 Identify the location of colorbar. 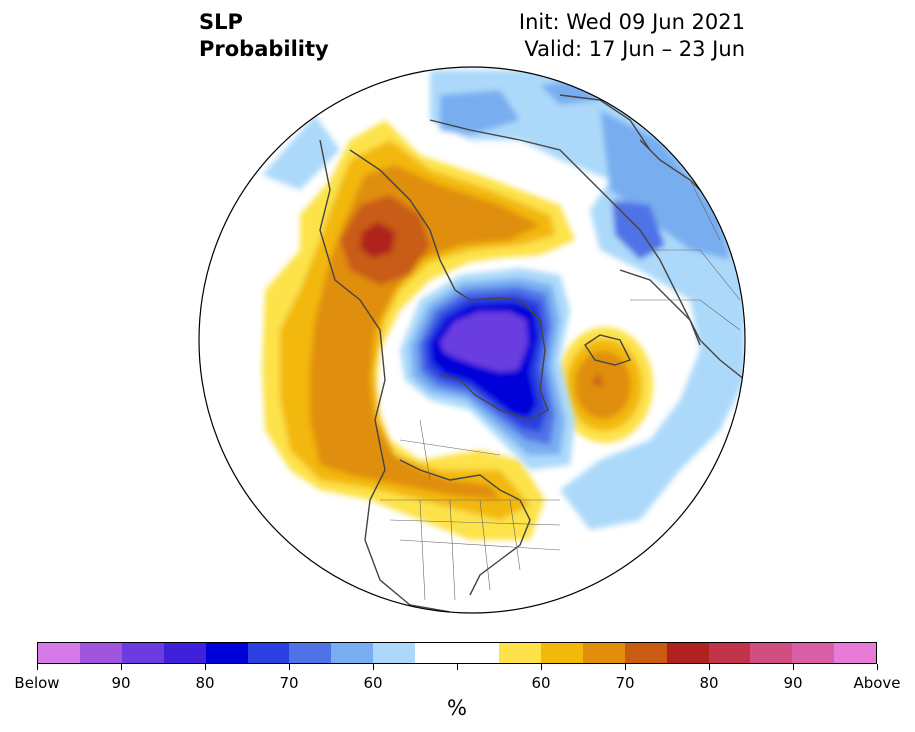
(457, 653).